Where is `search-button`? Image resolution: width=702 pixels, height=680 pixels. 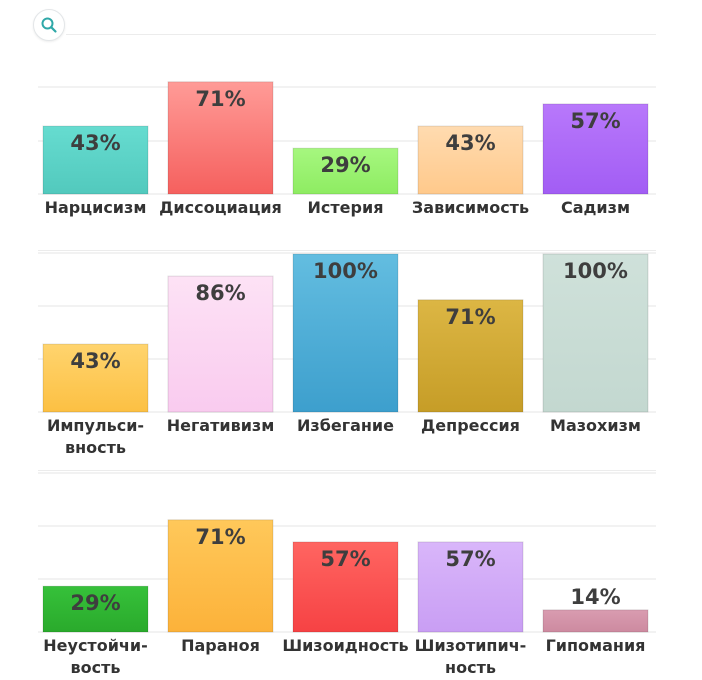
search-button is located at coordinates (49, 25).